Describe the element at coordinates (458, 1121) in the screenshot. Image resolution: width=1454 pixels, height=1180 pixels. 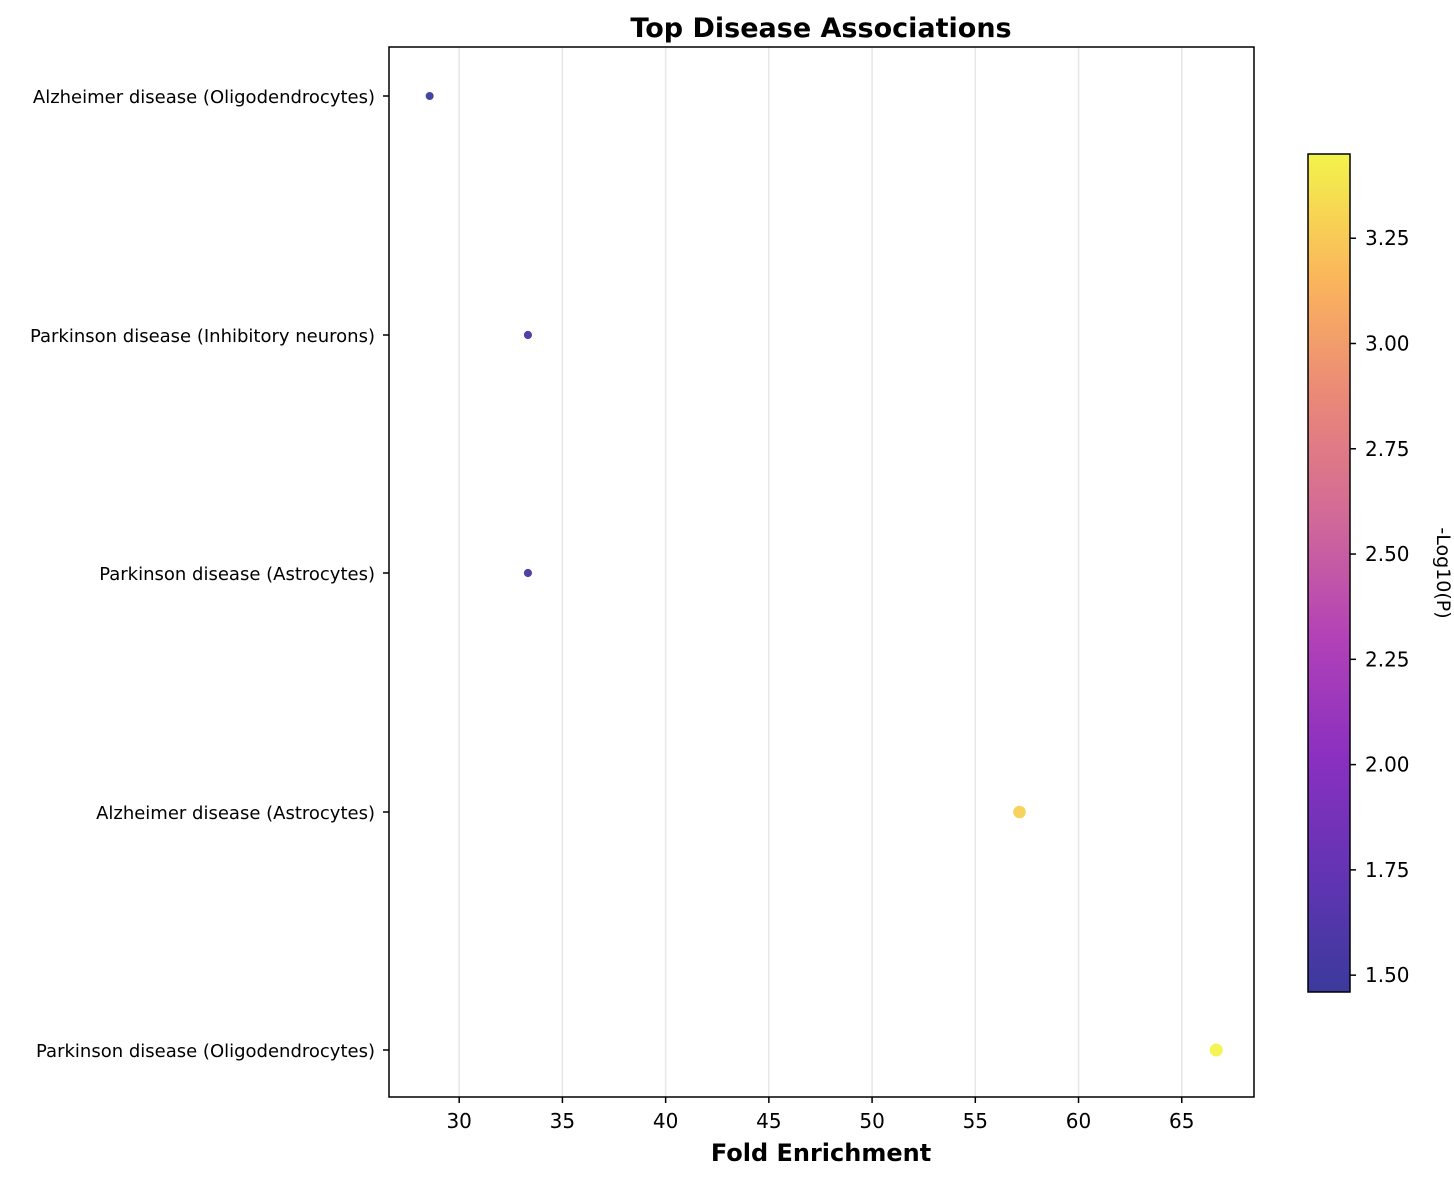
I see `x-tick-label: 30` at that location.